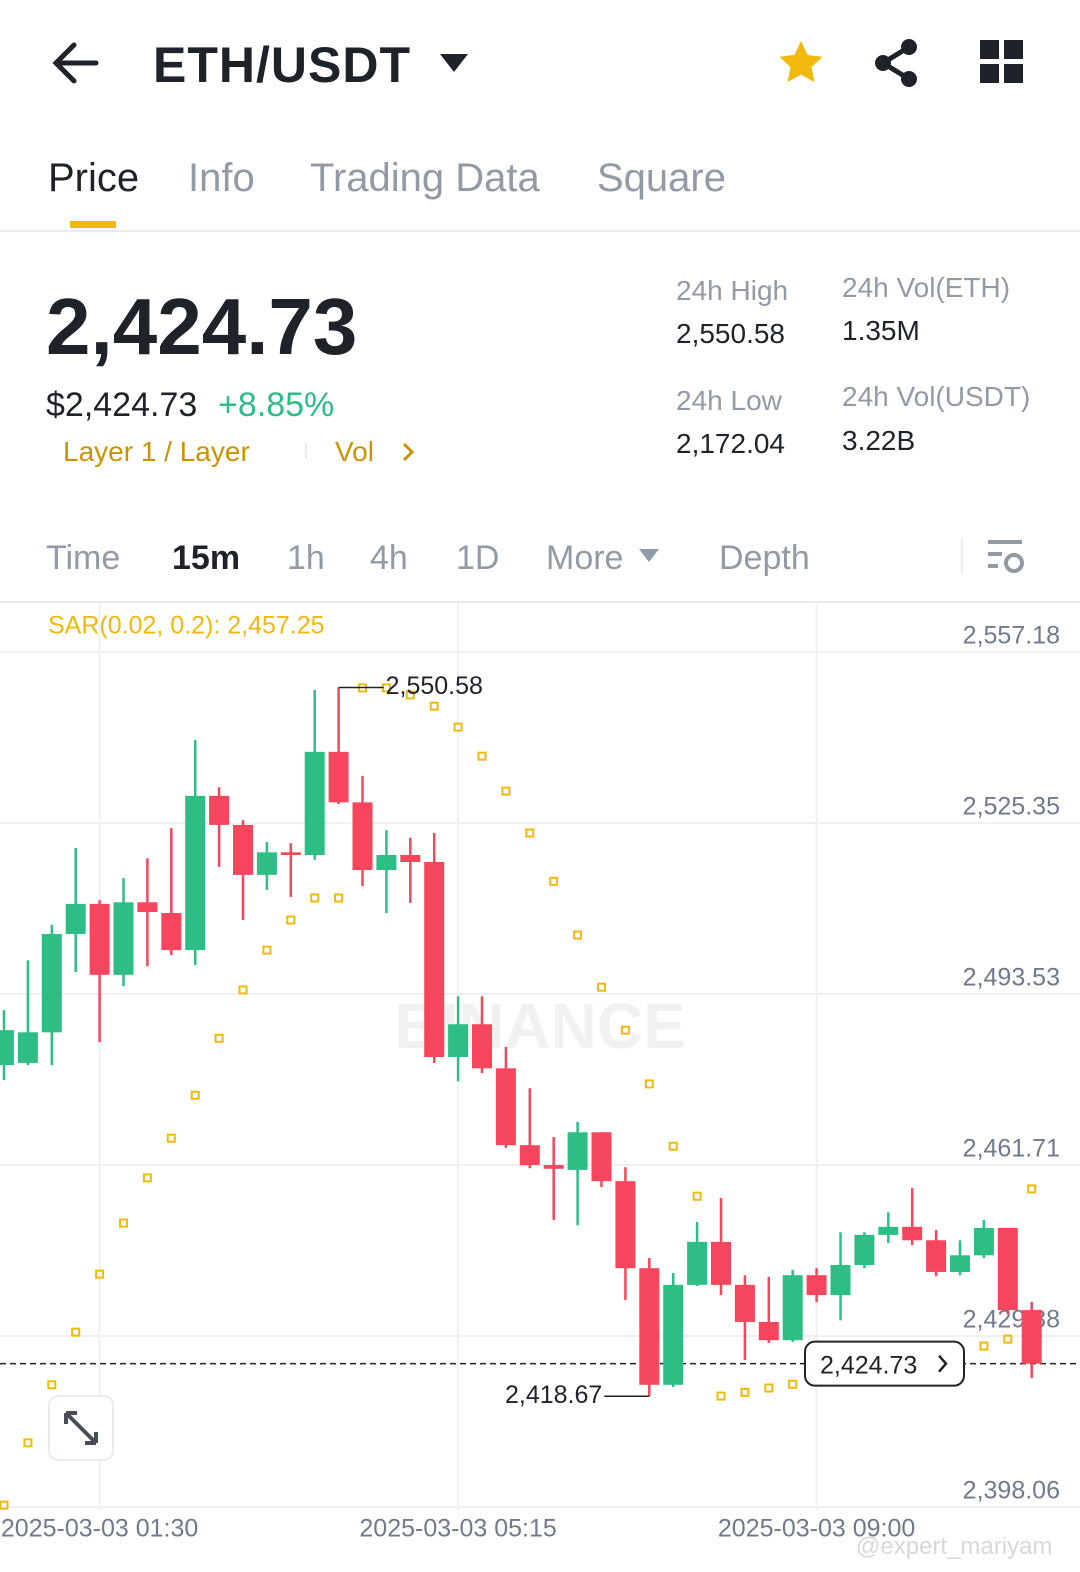 The width and height of the screenshot is (1080, 1572). What do you see at coordinates (881, 330) in the screenshot?
I see `stat-value: 1.35M` at bounding box center [881, 330].